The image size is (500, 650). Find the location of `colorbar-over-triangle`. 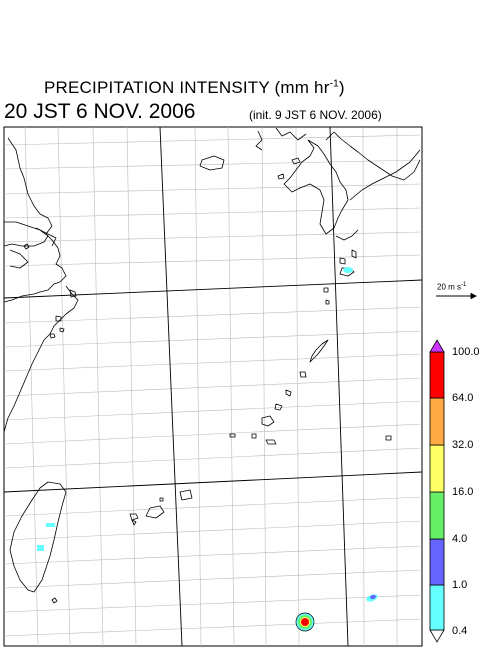

colorbar-over-triangle is located at coordinates (437, 346).